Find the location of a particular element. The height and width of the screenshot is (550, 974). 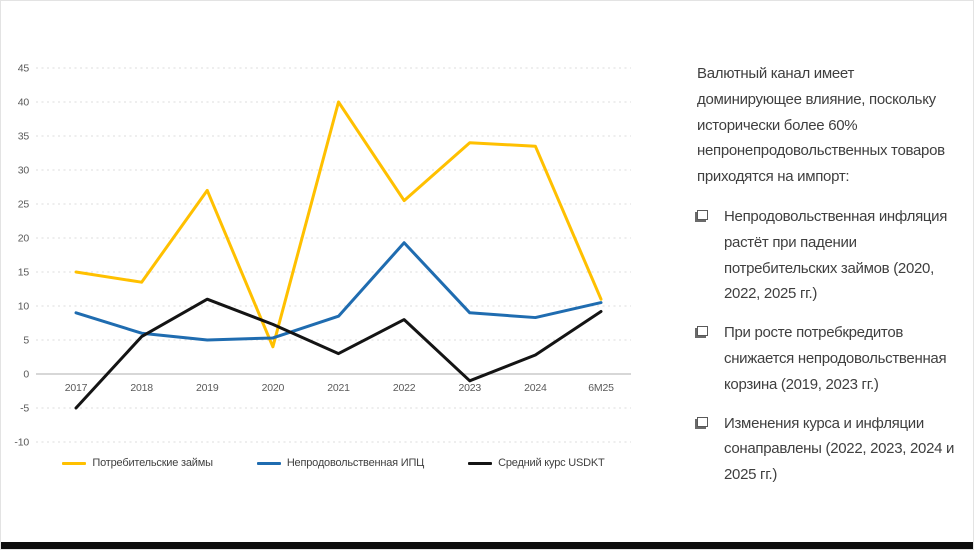

legend-label: Непродовольственная ИПЦ is located at coordinates (355, 463).